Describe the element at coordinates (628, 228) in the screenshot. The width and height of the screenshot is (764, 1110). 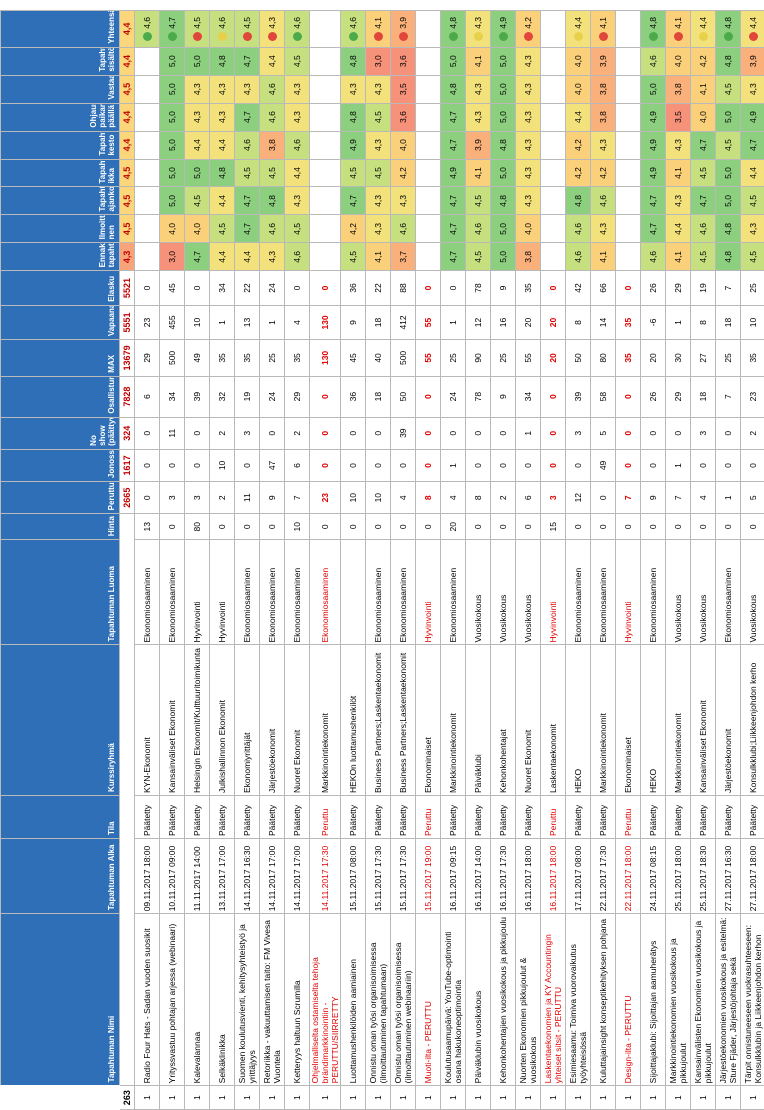
I see `cell-score-ilmoittaut` at that location.